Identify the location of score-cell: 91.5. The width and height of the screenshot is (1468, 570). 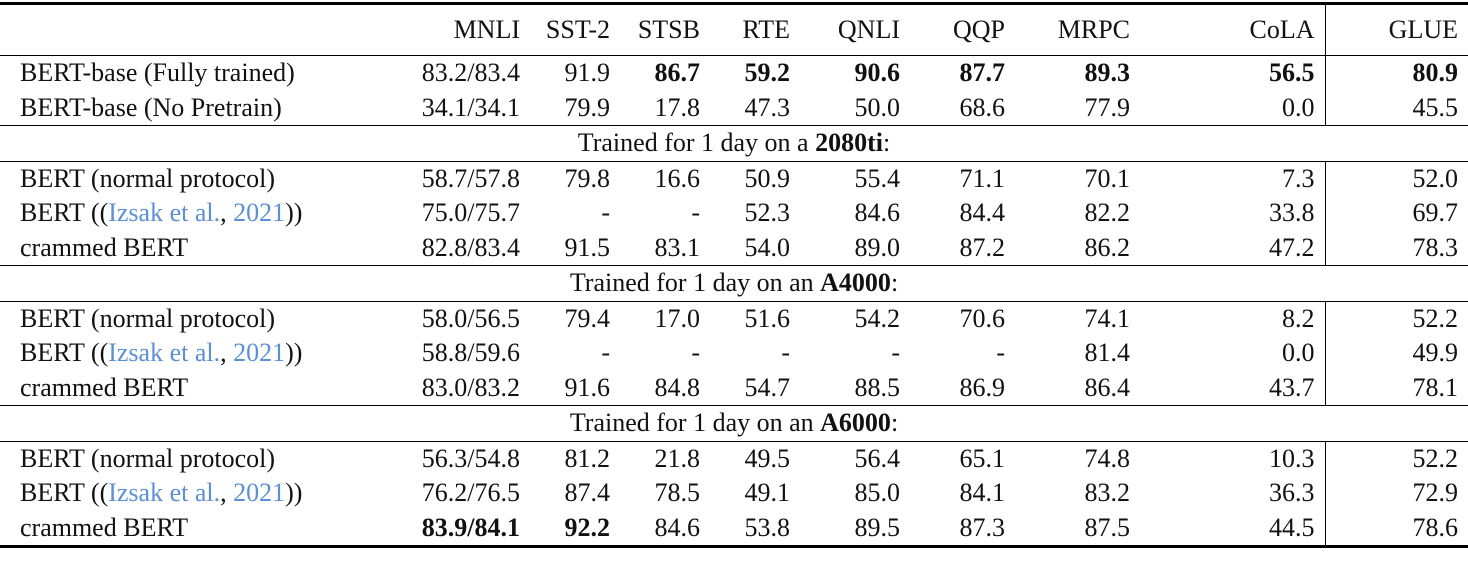
(587, 247).